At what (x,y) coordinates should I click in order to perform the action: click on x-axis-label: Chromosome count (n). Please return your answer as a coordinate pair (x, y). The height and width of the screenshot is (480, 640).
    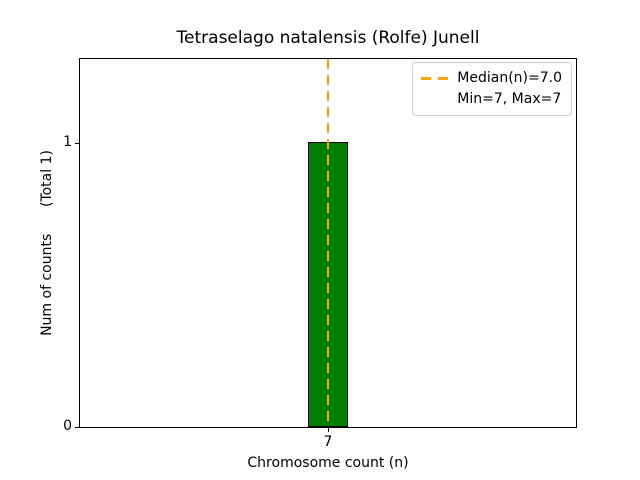
    Looking at the image, I should click on (328, 463).